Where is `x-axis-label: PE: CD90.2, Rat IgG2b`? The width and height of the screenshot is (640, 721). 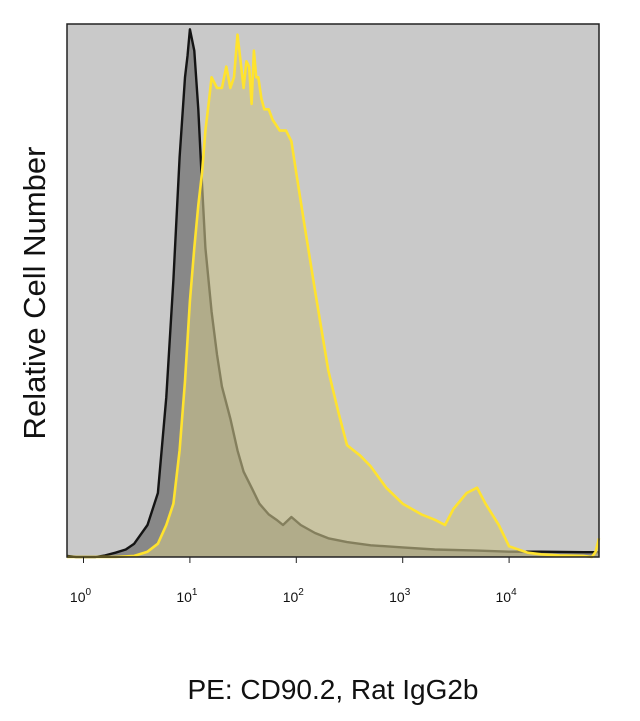 x-axis-label: PE: CD90.2, Rat IgG2b is located at coordinates (332, 689).